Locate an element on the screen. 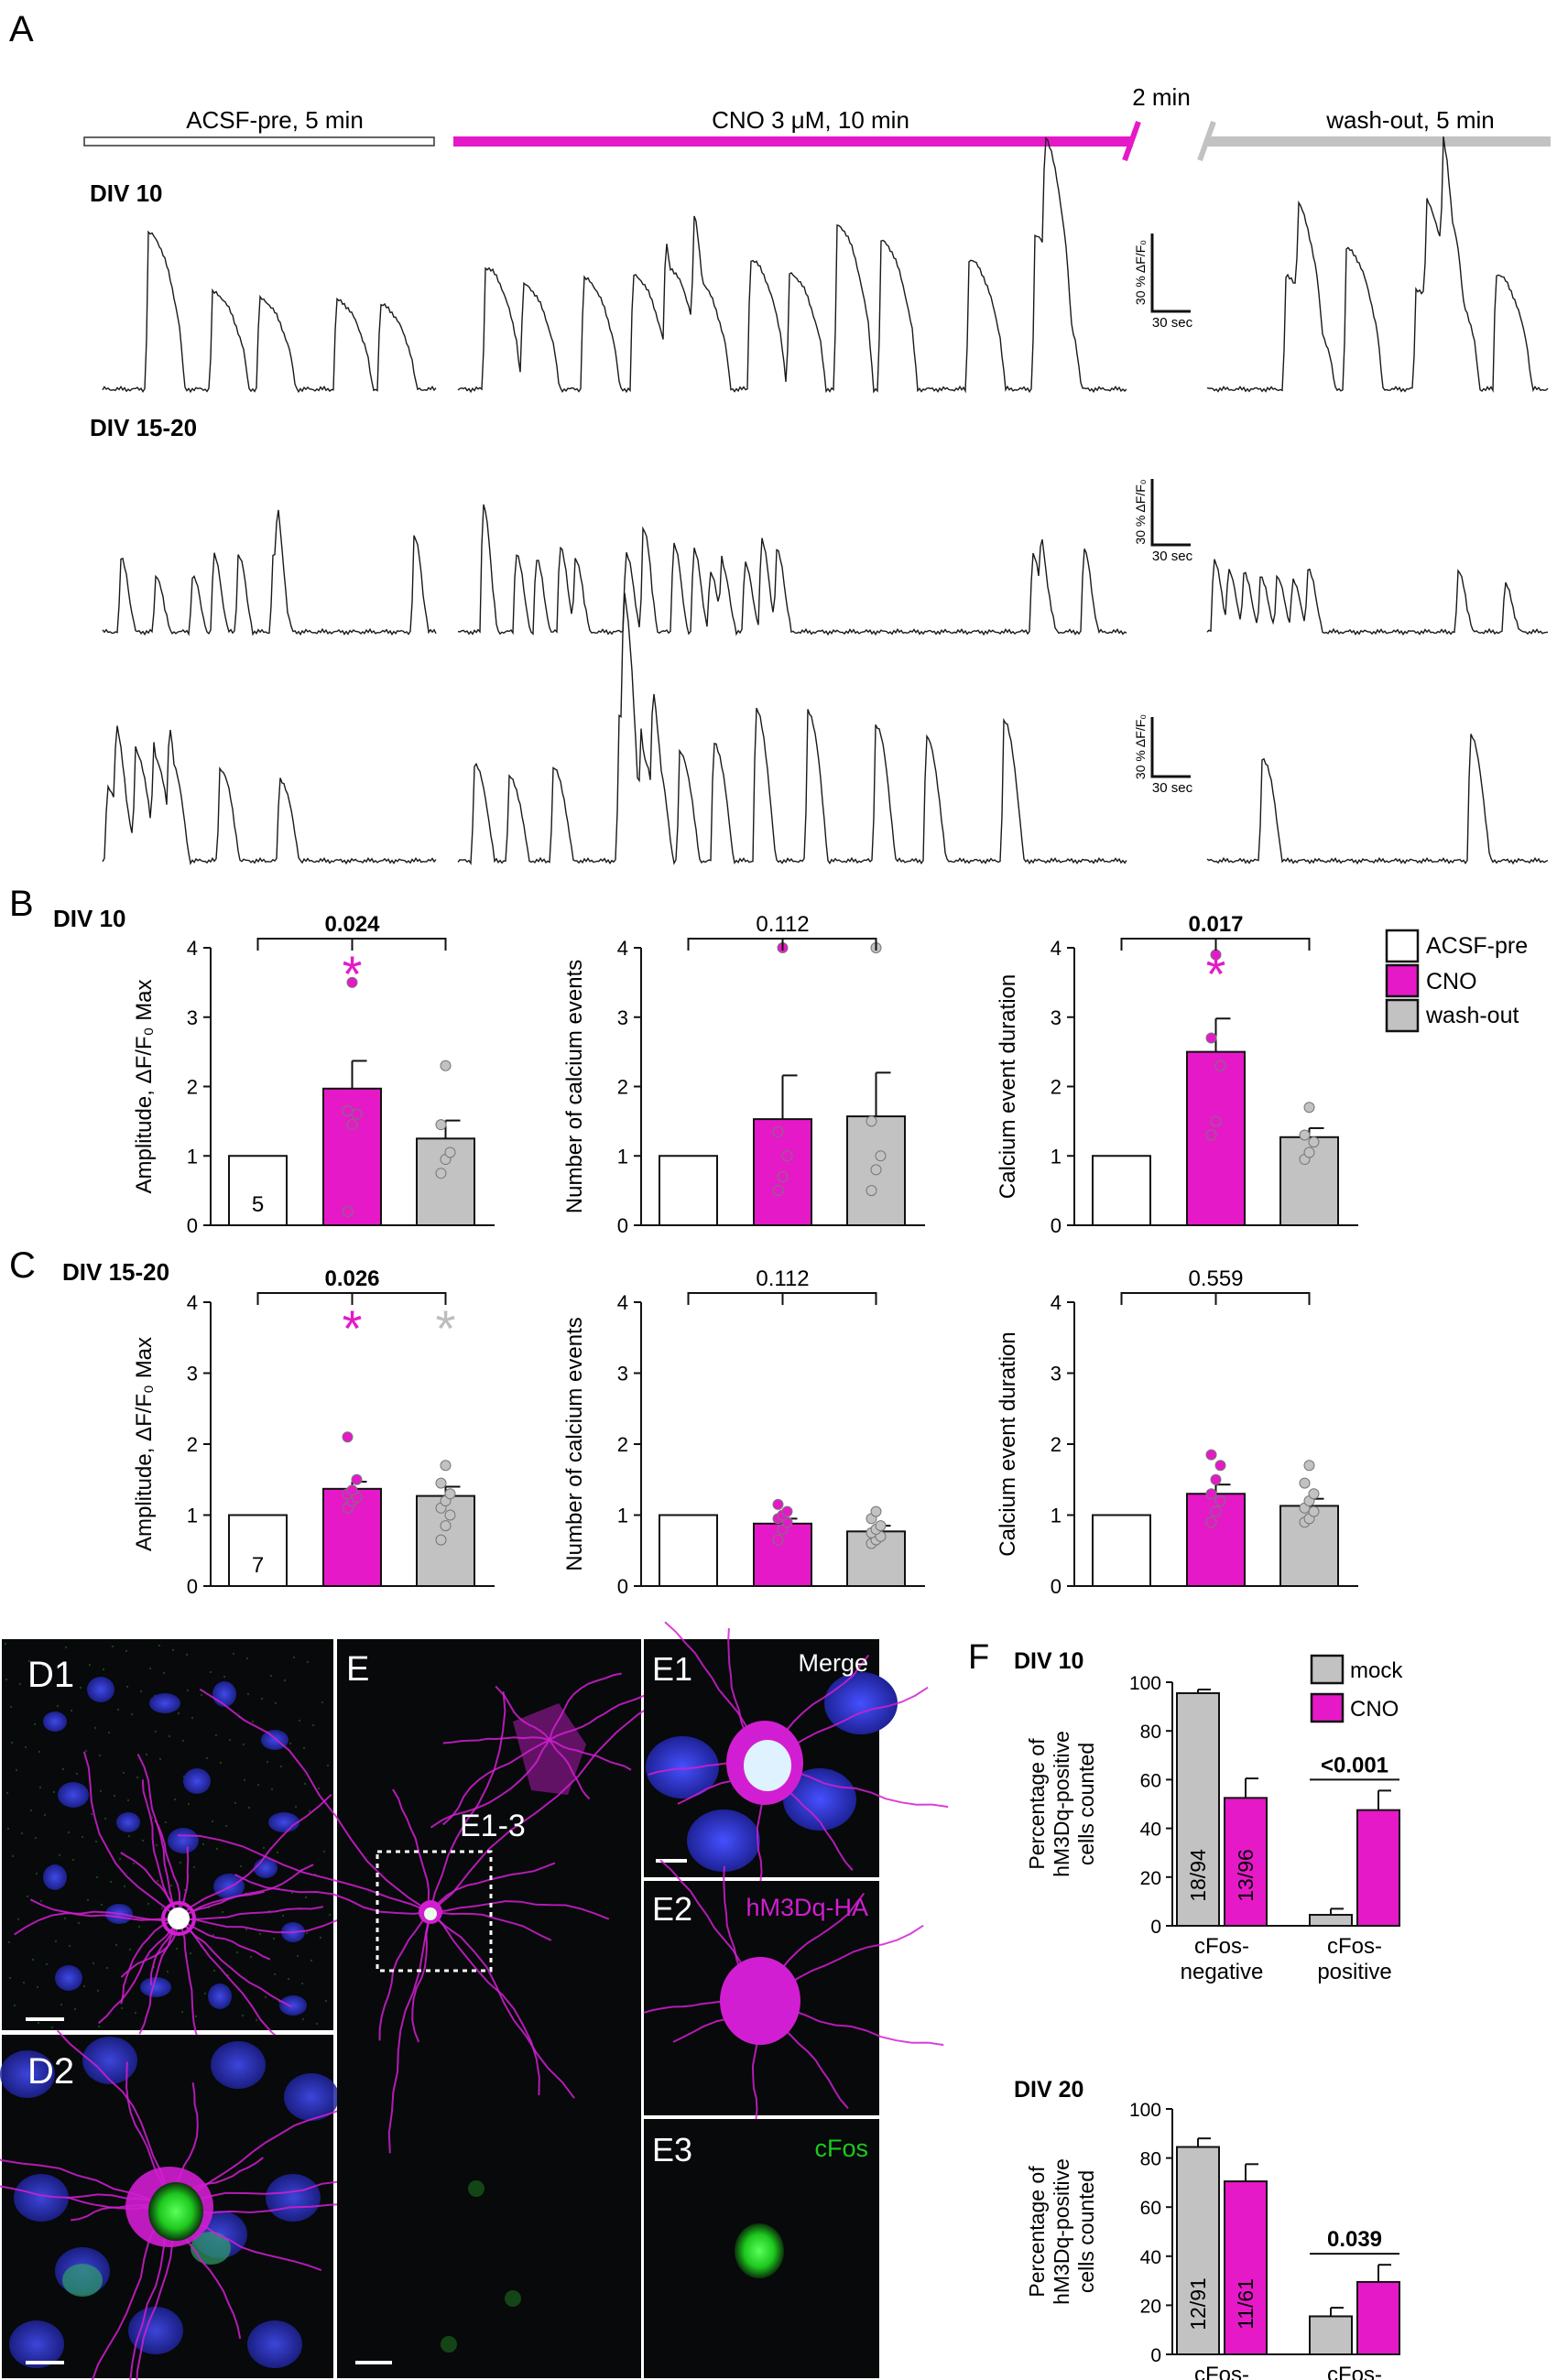  phase-bar-washout is located at coordinates (1378, 141).